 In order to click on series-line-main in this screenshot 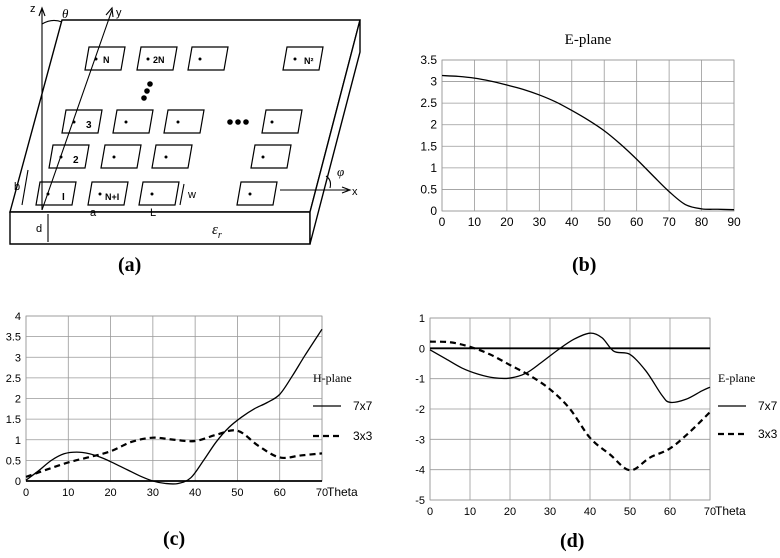, I will do `click(588, 142)`.